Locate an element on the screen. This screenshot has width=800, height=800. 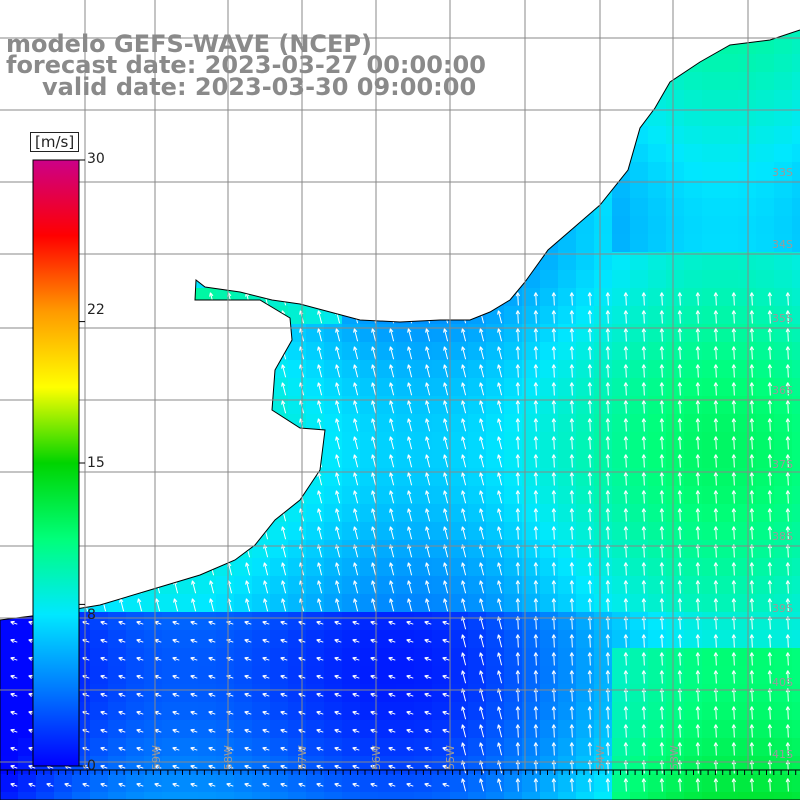
axis-ticks is located at coordinates (400, 772).